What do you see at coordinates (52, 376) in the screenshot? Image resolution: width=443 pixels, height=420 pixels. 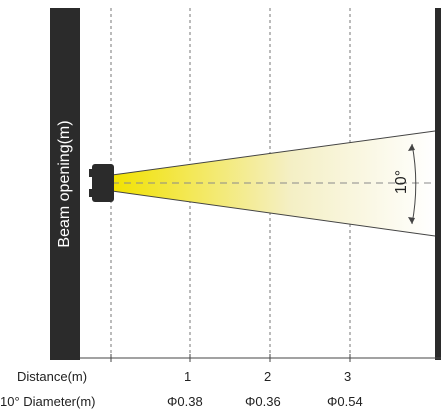 I see `distance-label: Distance(m)` at bounding box center [52, 376].